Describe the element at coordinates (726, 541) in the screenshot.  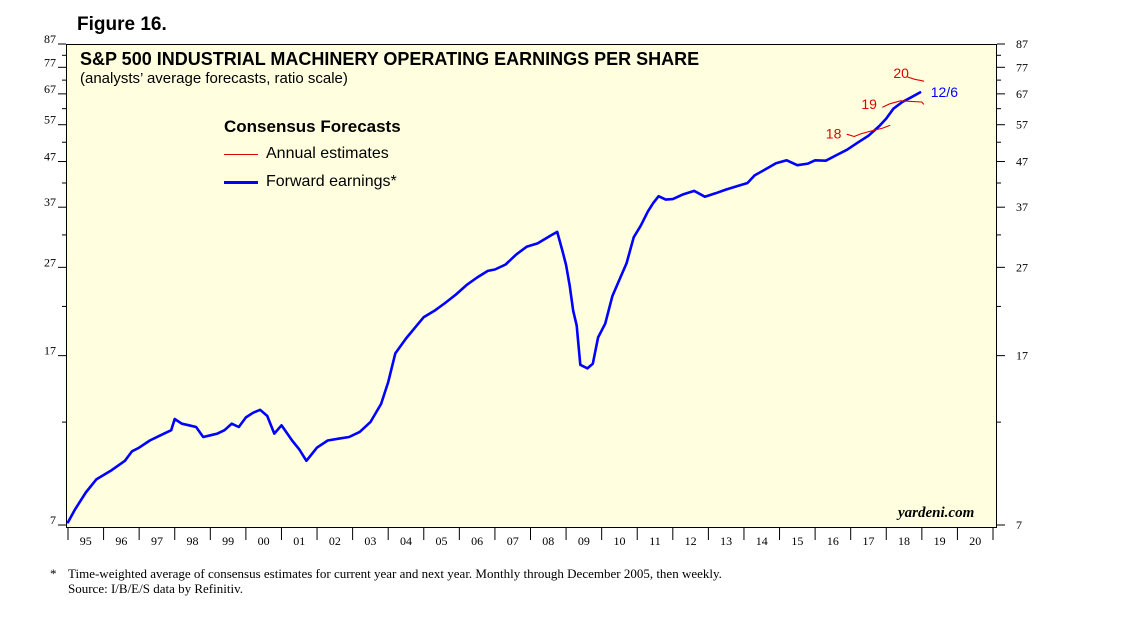
I see `x-tick-label: 13` at that location.